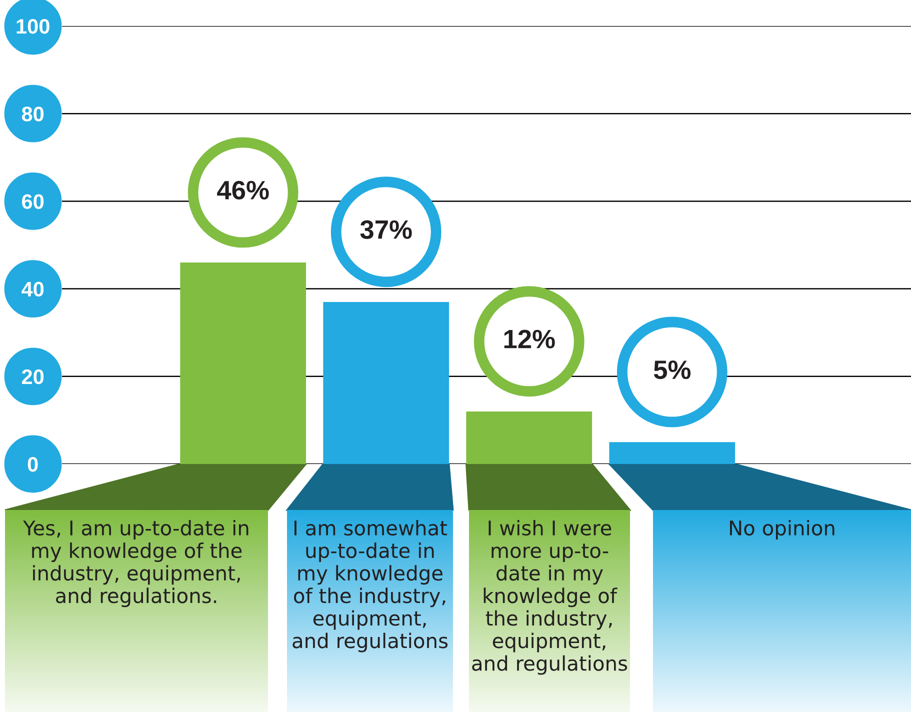 The width and height of the screenshot is (911, 712). I want to click on data-label: 5%, so click(672, 370).